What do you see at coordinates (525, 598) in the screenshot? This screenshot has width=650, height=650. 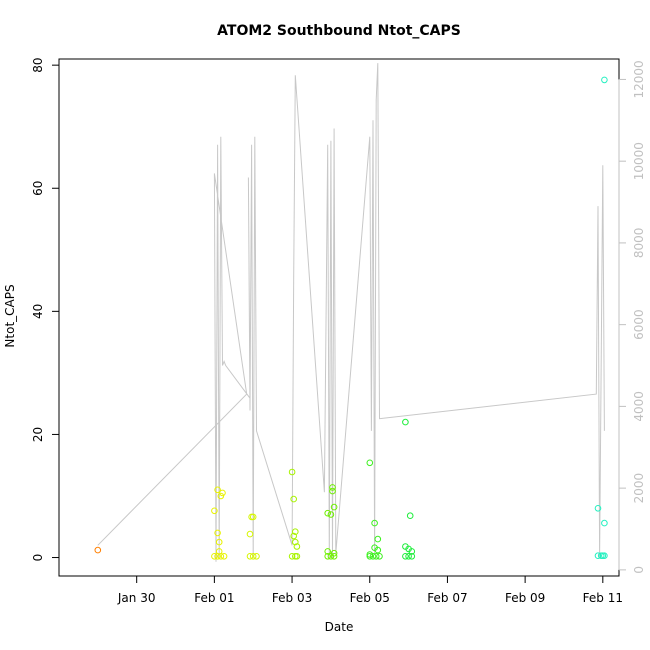 I see `x-tick-label: Feb 09` at bounding box center [525, 598].